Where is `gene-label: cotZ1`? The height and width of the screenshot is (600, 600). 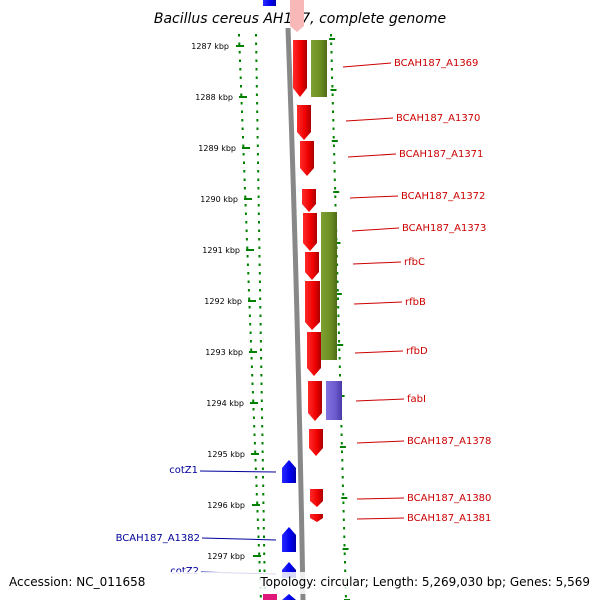 gene-label: cotZ1 is located at coordinates (183, 470).